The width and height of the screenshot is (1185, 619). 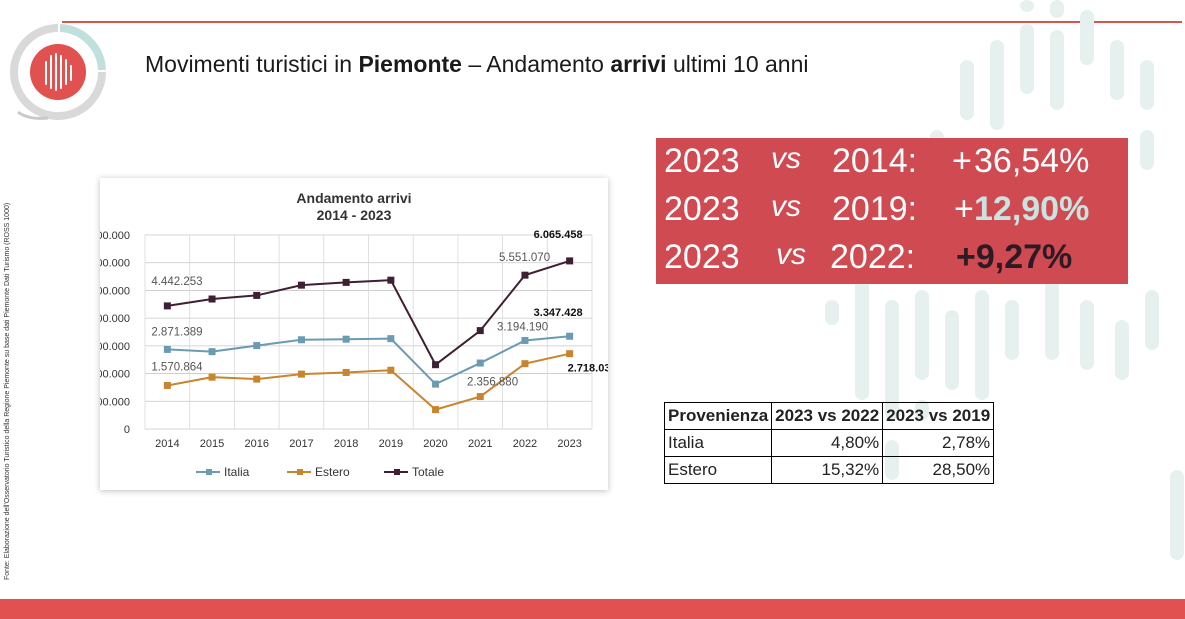 I want to click on legend-marker-totale, so click(x=397, y=472).